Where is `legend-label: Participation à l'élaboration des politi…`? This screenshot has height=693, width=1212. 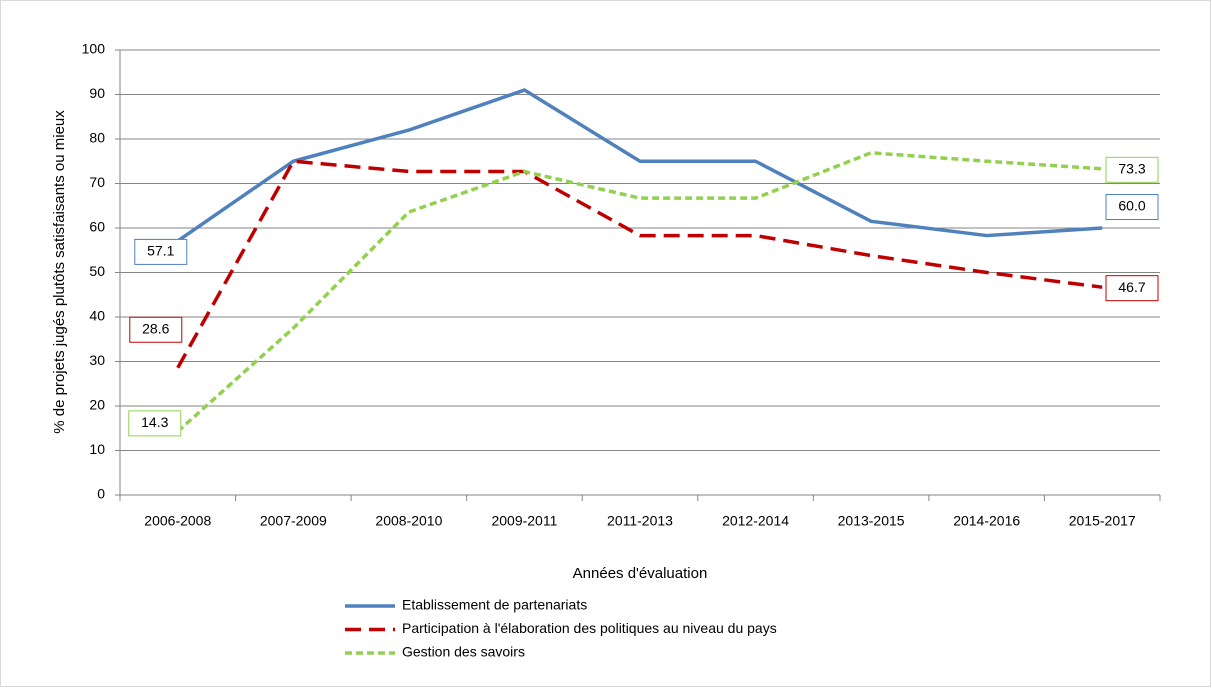
legend-label: Participation à l'élaboration des politi… is located at coordinates (589, 628).